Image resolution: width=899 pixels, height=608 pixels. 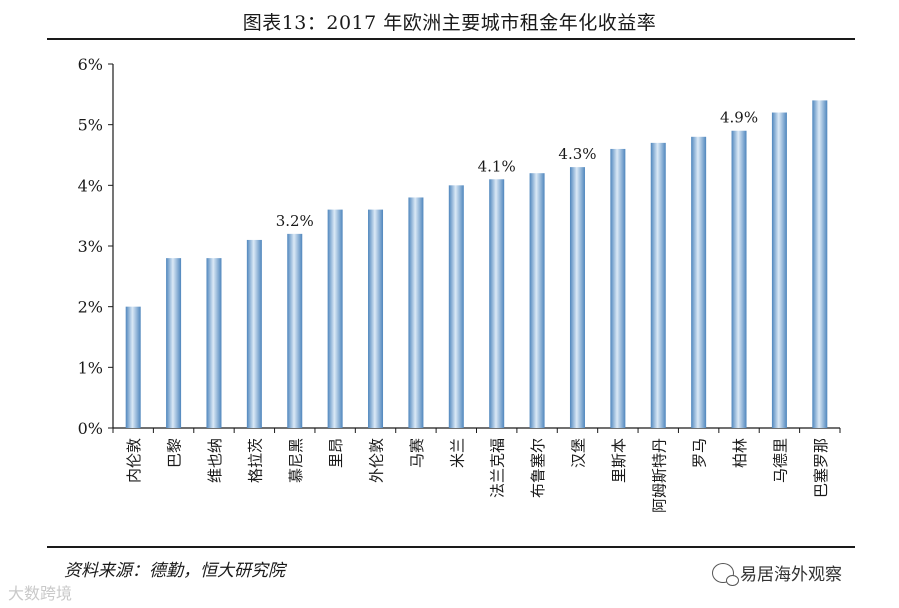 I want to click on y-tick-label: 5%, so click(x=90, y=125).